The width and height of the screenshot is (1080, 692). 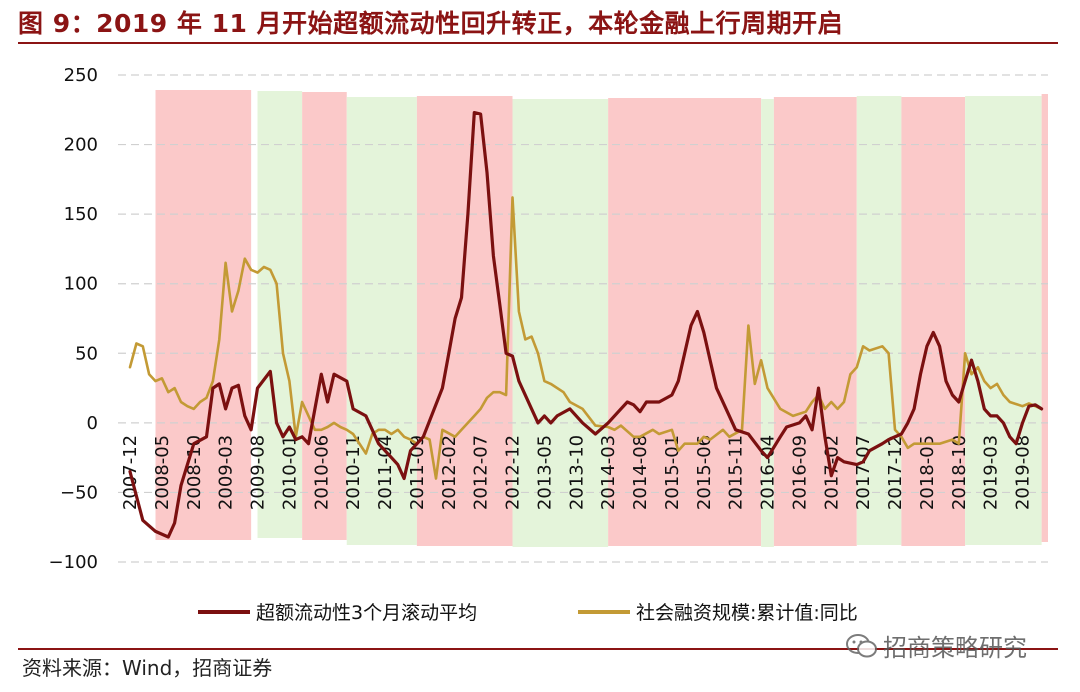 What do you see at coordinates (1023, 472) in the screenshot?
I see `x-tick-label: 2019-08` at bounding box center [1023, 472].